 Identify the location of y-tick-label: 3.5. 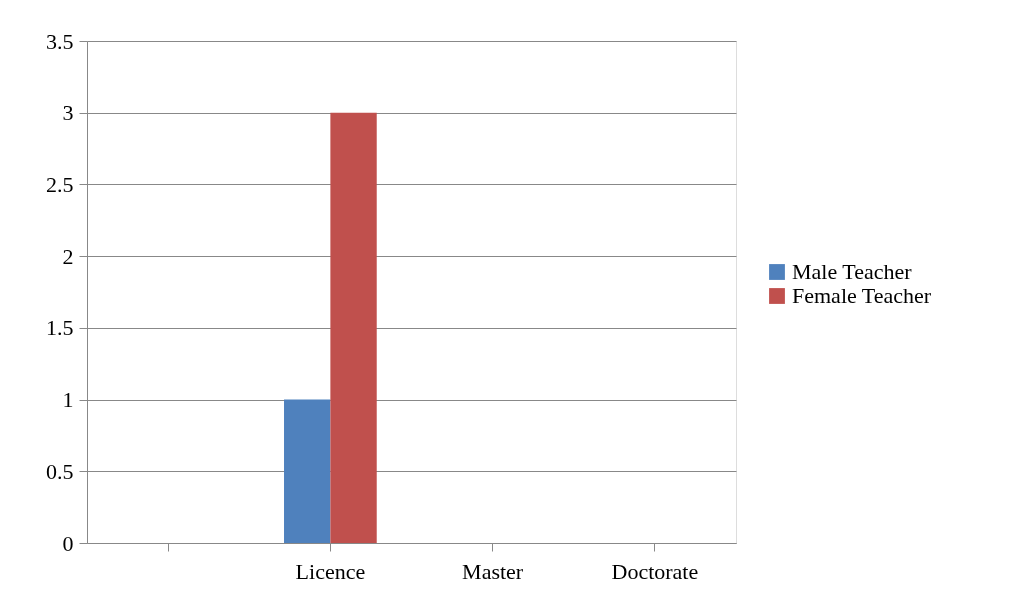
(60, 41).